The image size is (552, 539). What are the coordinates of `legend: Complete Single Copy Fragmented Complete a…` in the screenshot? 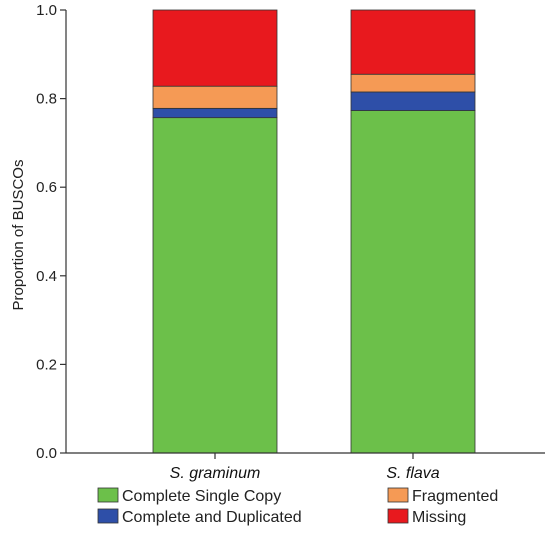 It's located at (297, 506).